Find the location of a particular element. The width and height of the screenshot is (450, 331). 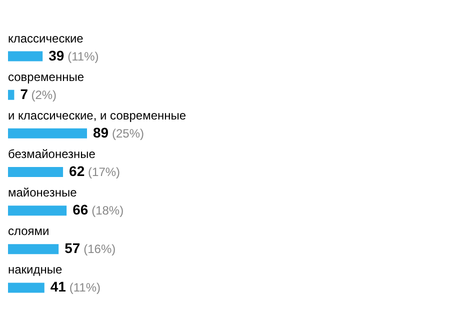

y-tick-label: слоями is located at coordinates (29, 231).